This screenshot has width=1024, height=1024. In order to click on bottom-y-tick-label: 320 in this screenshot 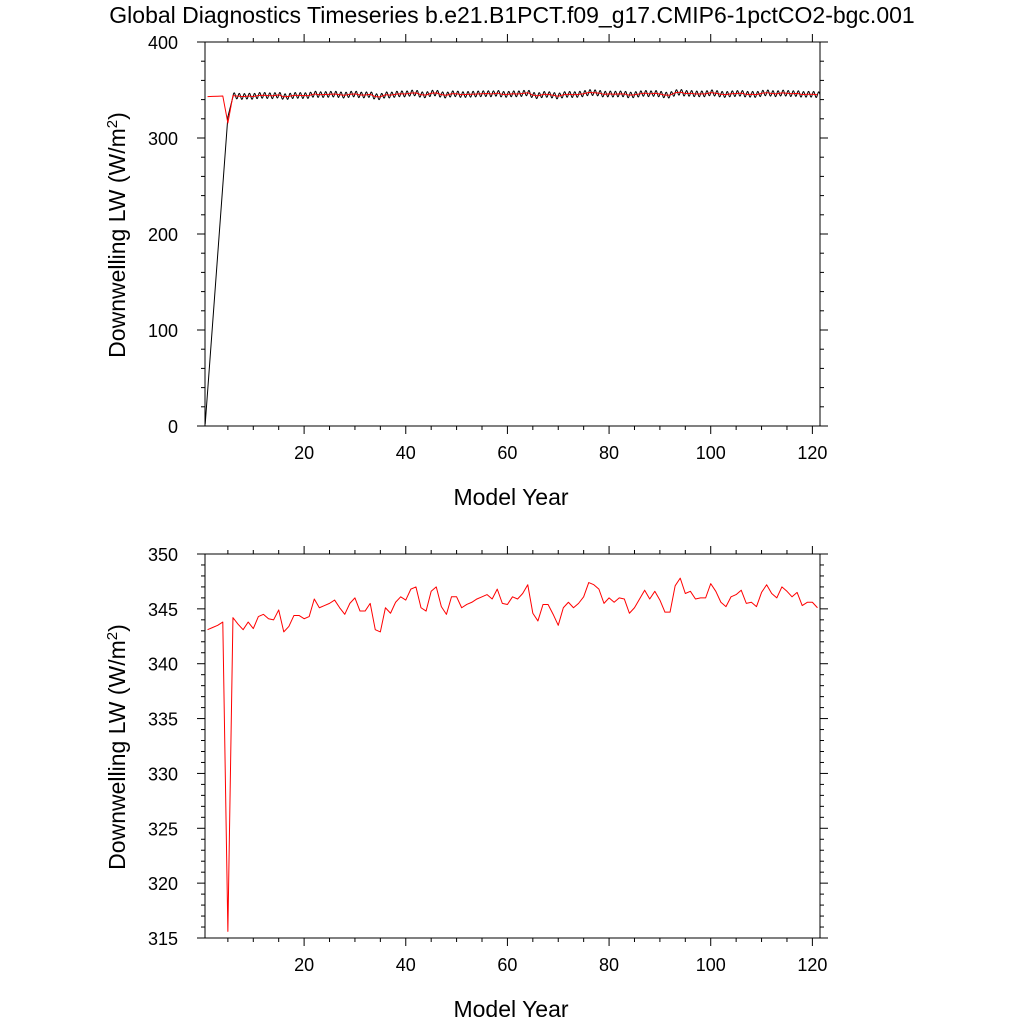, I will do `click(163, 884)`.